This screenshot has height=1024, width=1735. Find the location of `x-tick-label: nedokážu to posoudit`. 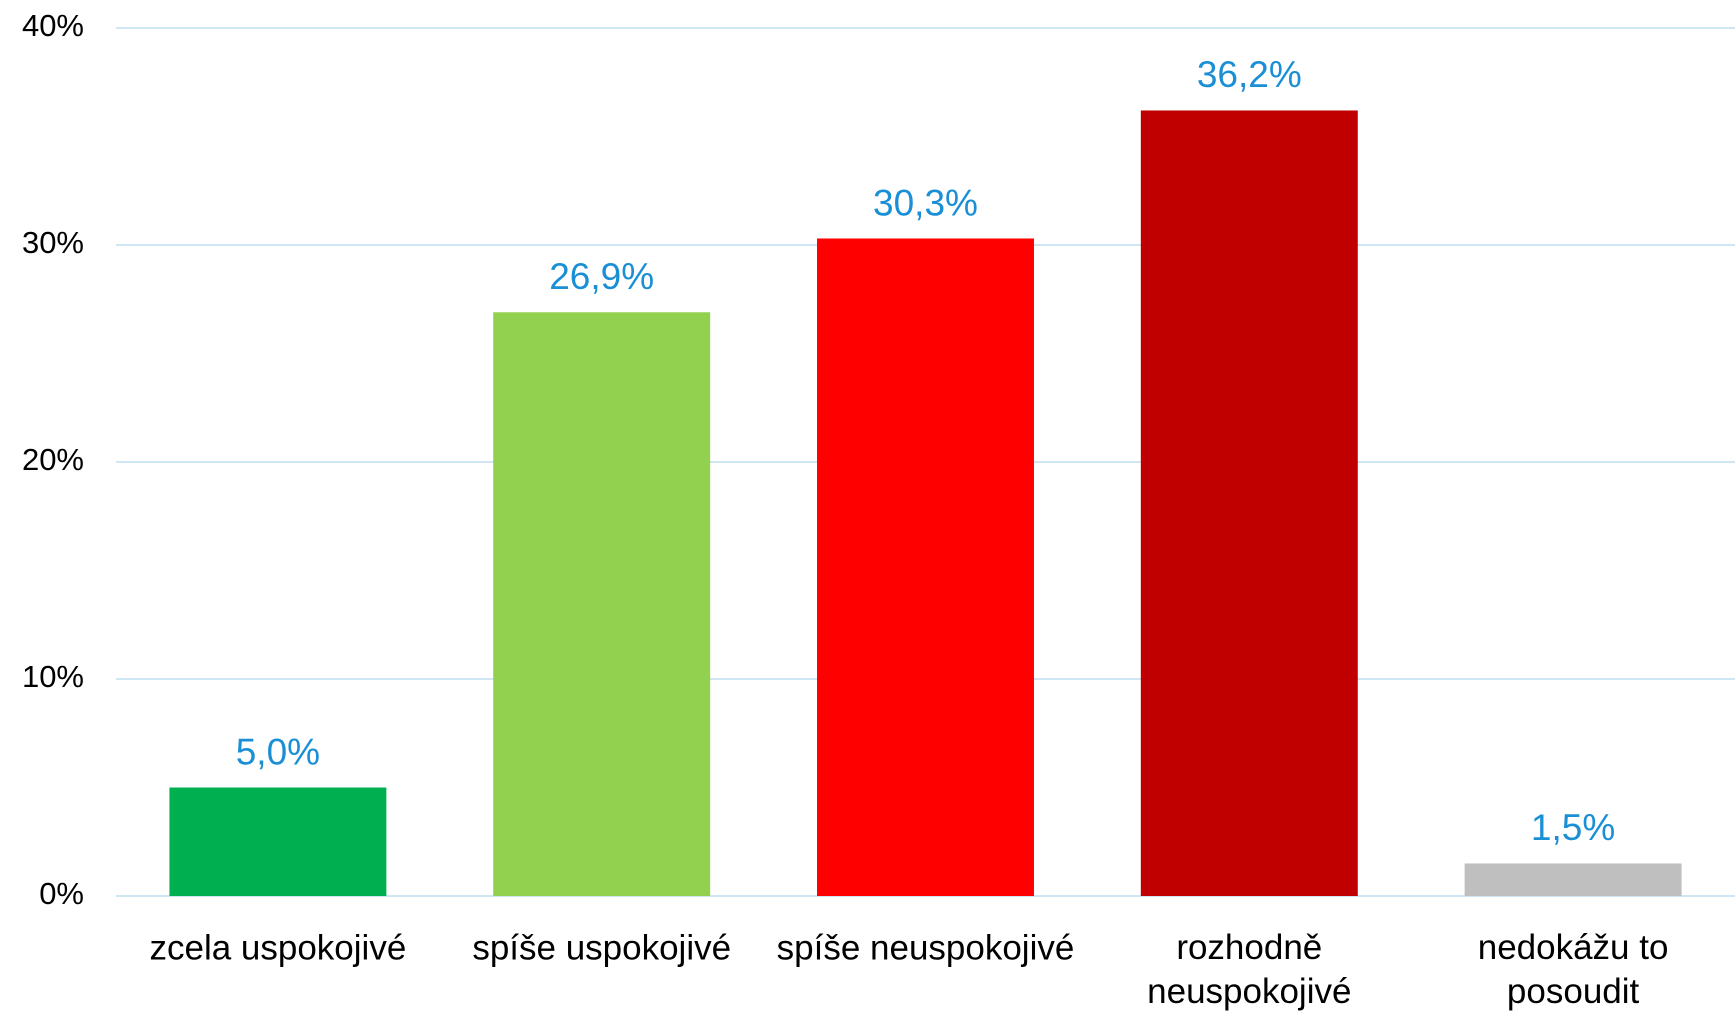

x-tick-label: nedokážu to posoudit is located at coordinates (1573, 969).